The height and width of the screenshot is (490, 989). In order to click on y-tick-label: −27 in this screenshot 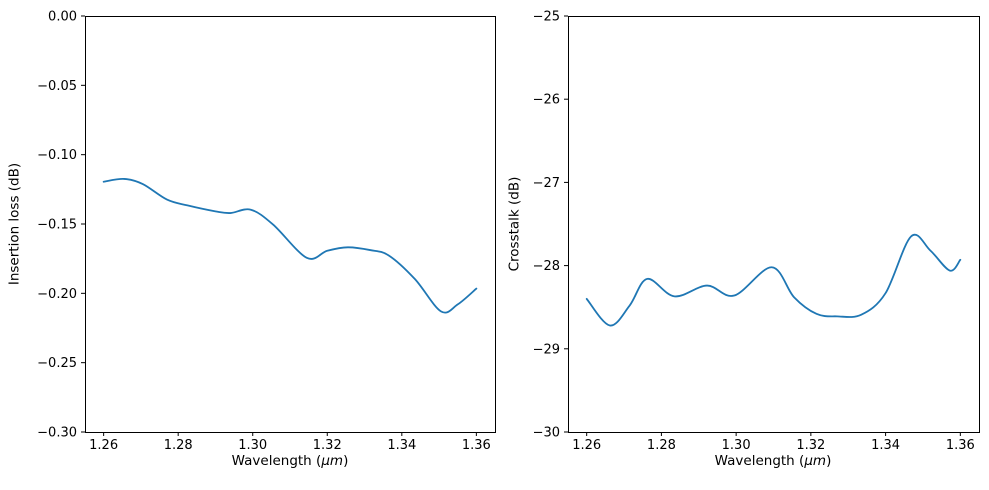, I will do `click(546, 183)`.